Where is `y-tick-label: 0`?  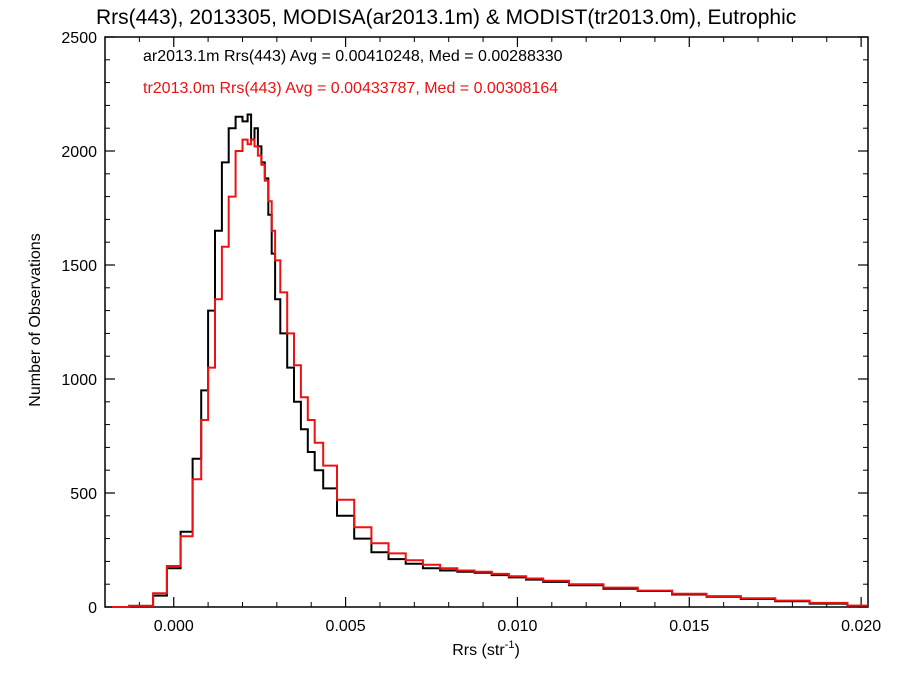
y-tick-label: 0 is located at coordinates (92, 608).